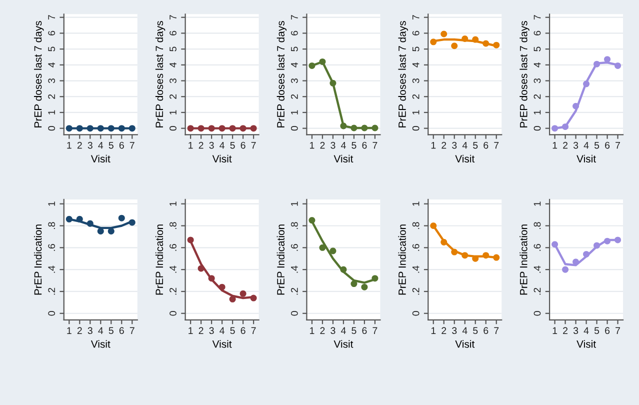 The width and height of the screenshot is (639, 405). What do you see at coordinates (537, 247) in the screenshot?
I see `y-tick-label: .6` at bounding box center [537, 247].